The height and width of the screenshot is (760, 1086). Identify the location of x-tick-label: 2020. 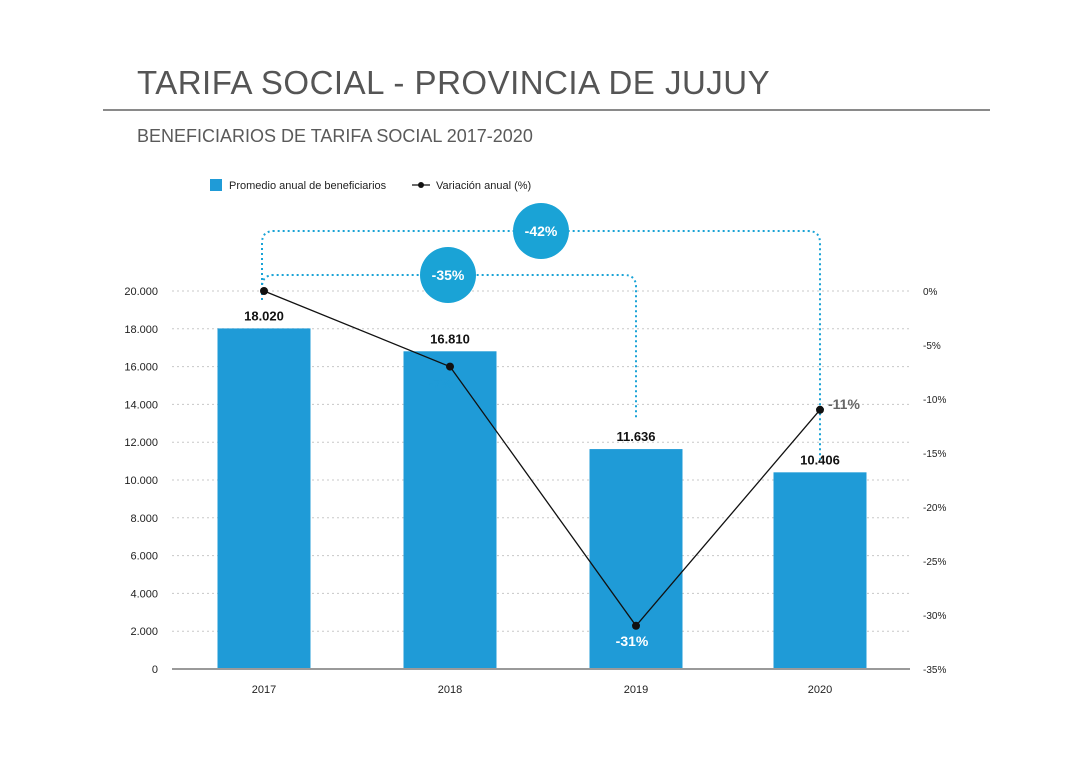
(820, 690).